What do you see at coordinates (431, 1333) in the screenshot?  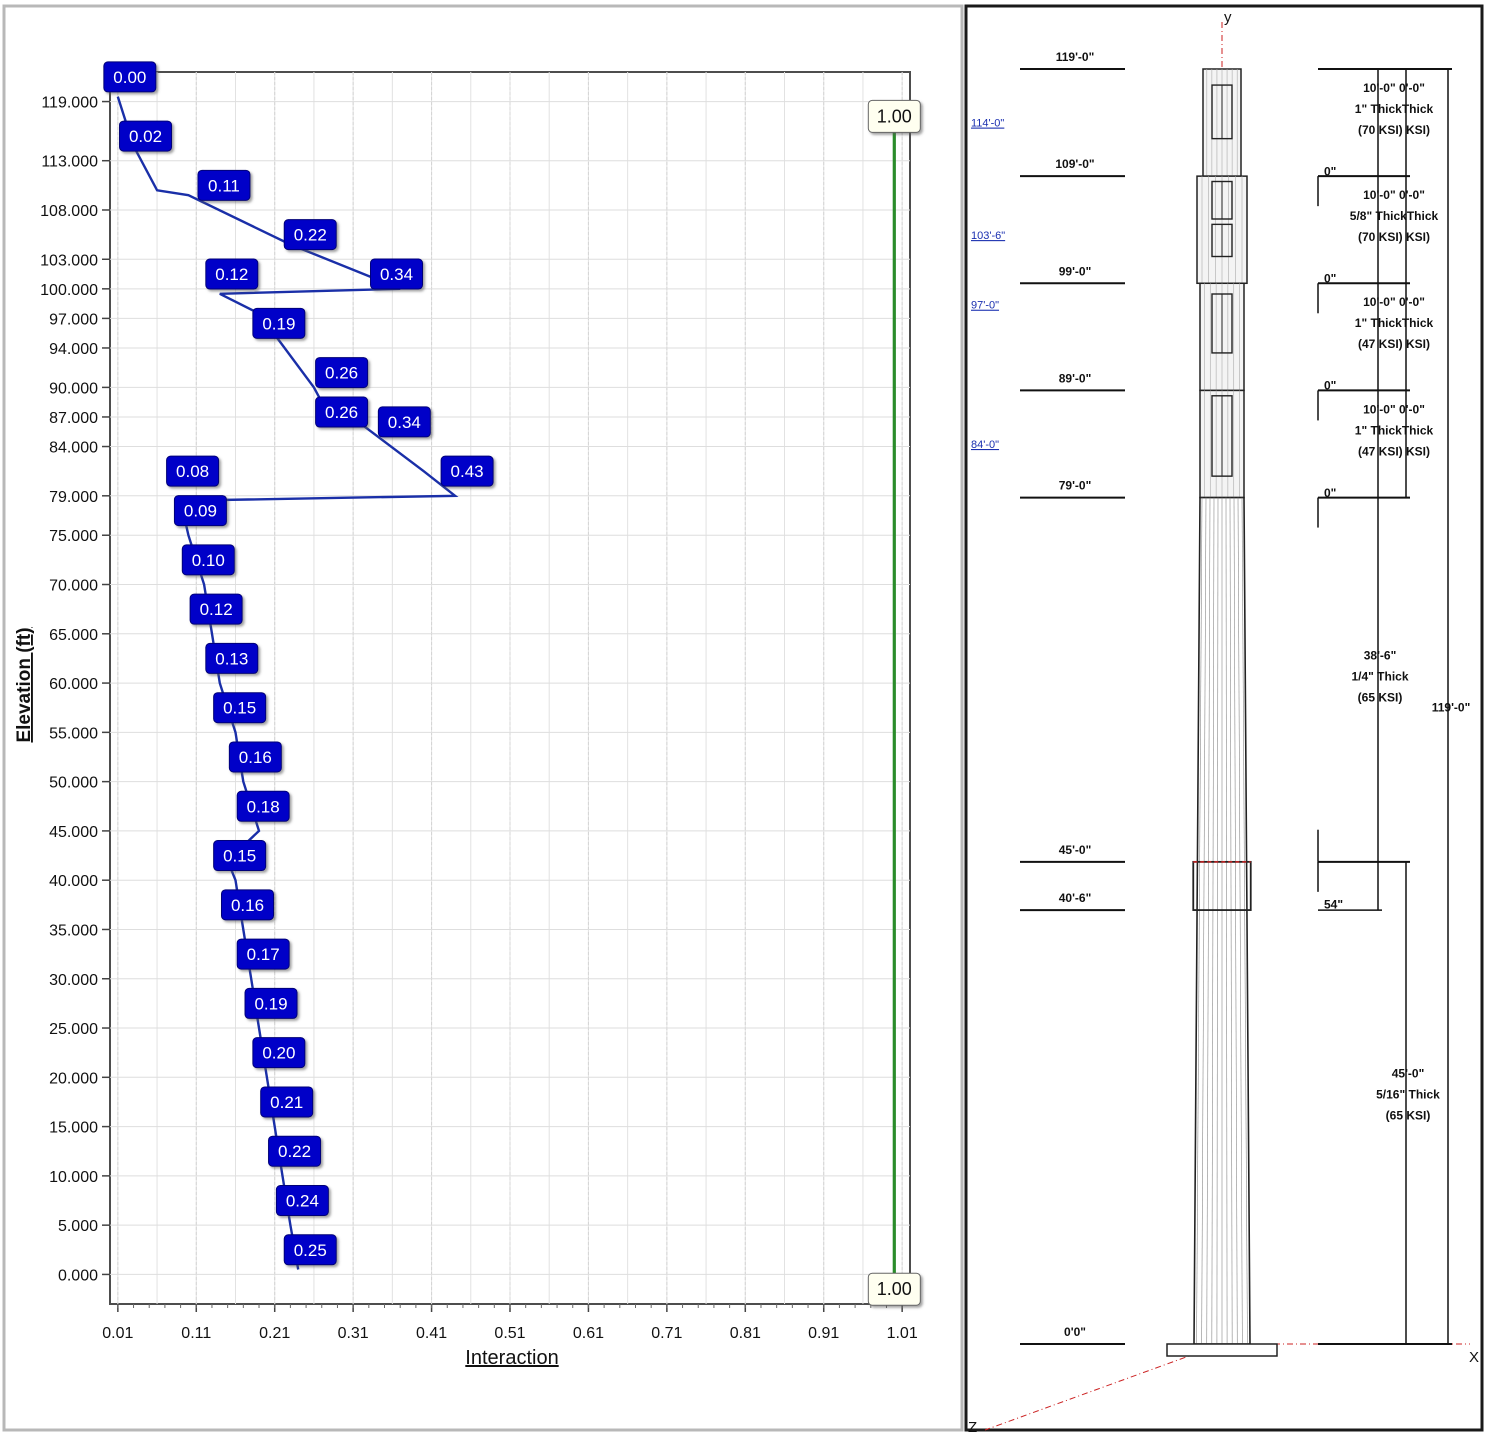 I see `x-tick-label: 0.41` at bounding box center [431, 1333].